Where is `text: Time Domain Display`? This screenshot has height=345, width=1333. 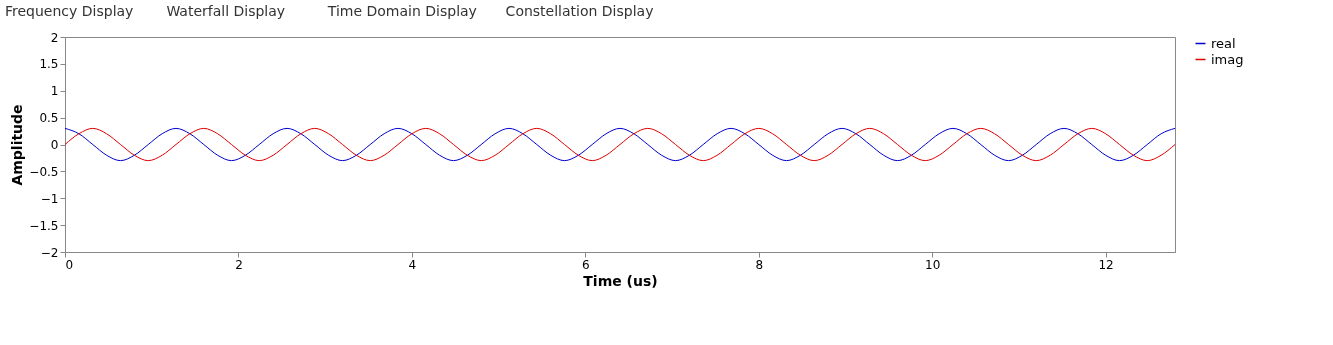
text: Time Domain Display is located at coordinates (401, 11).